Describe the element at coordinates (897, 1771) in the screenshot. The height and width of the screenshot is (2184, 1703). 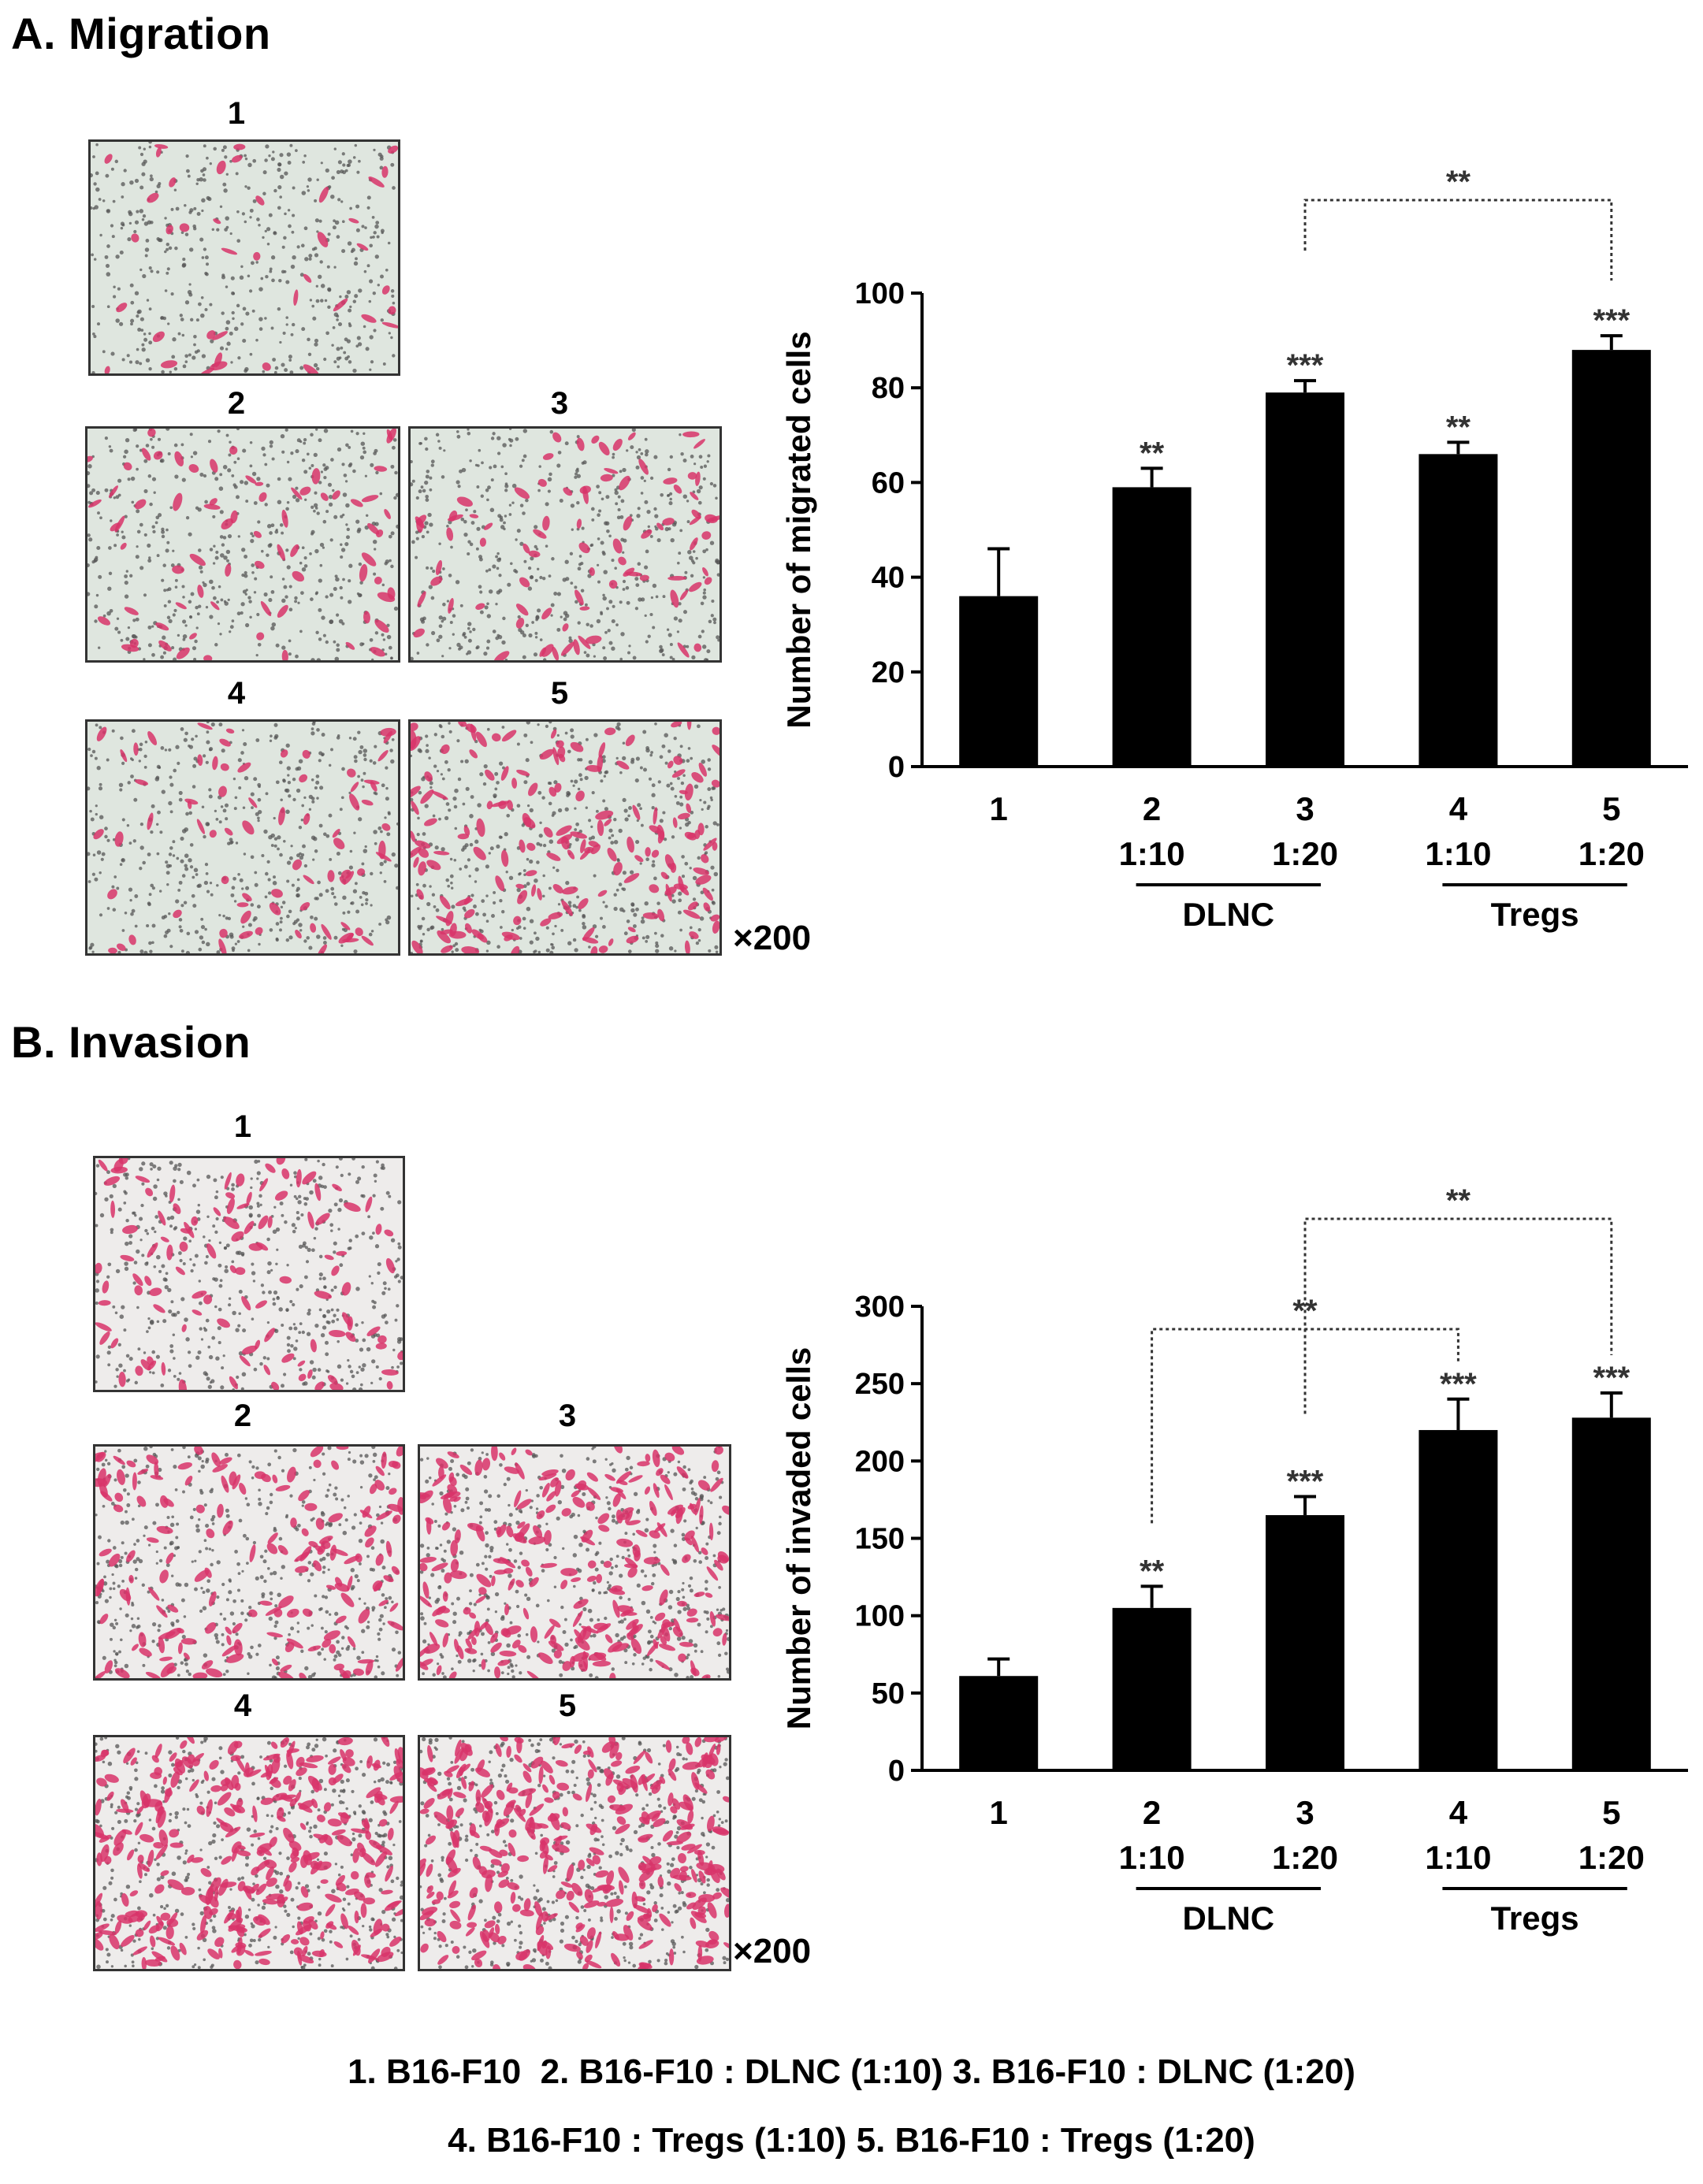
I see `chart-b-y-tick-label: 0` at that location.